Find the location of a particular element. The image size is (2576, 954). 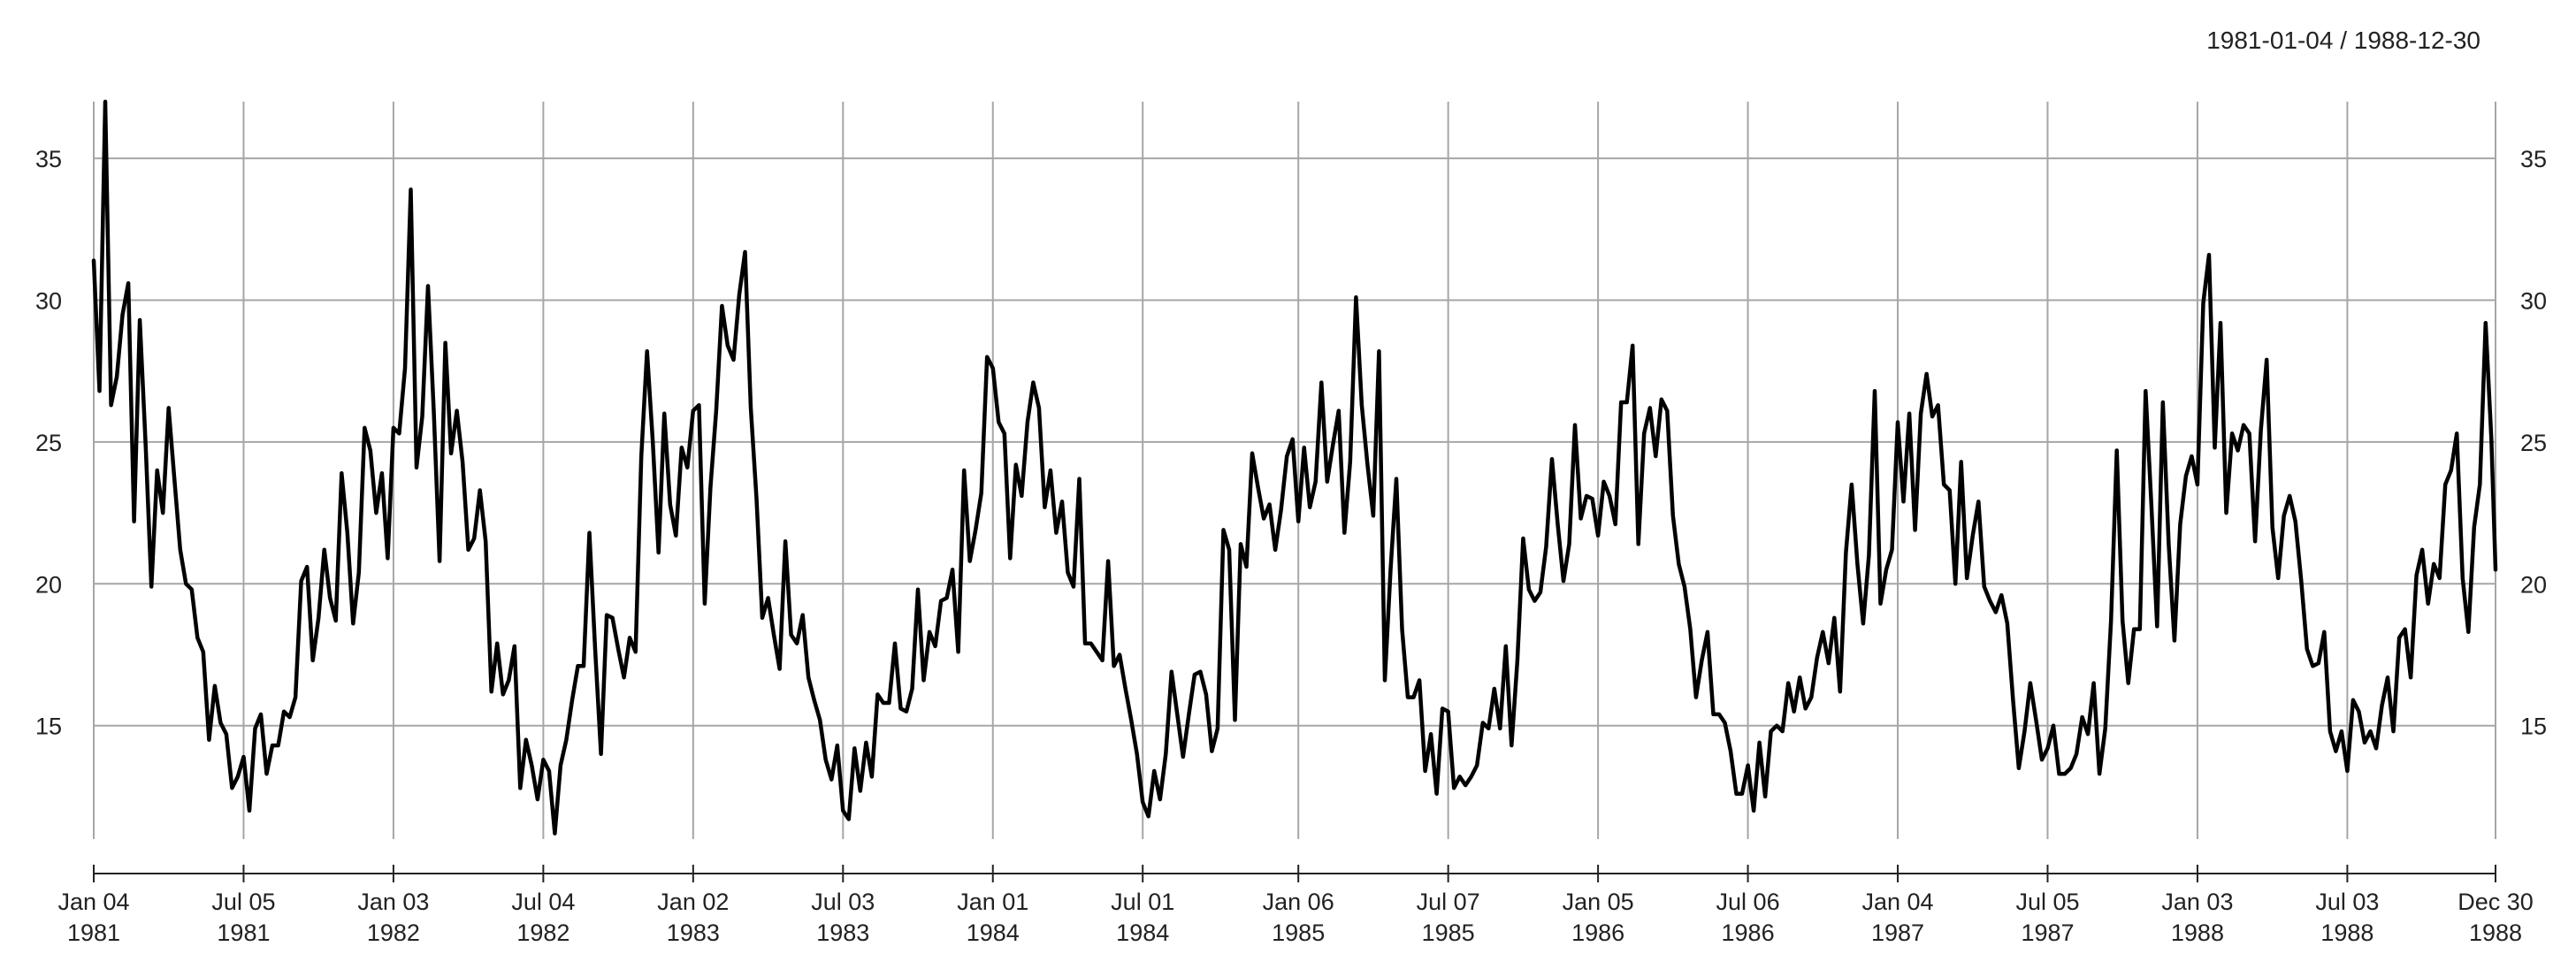

y-tick-label-left: 30 is located at coordinates (48, 301).